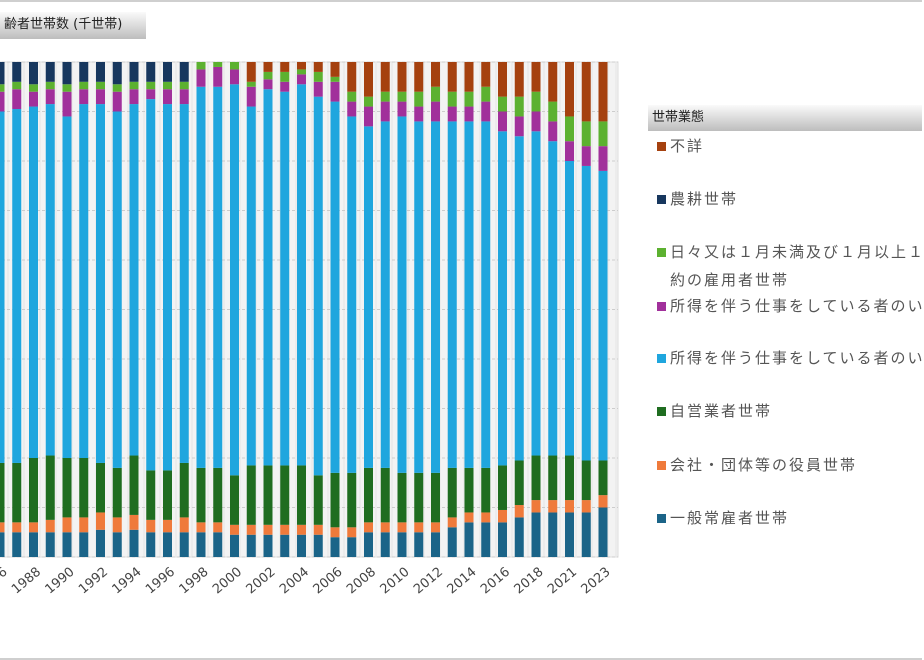 Image resolution: width=924 pixels, height=660 pixels. Describe the element at coordinates (764, 465) in the screenshot. I see `legend-label: 会社・団体等の役員世帯` at that location.